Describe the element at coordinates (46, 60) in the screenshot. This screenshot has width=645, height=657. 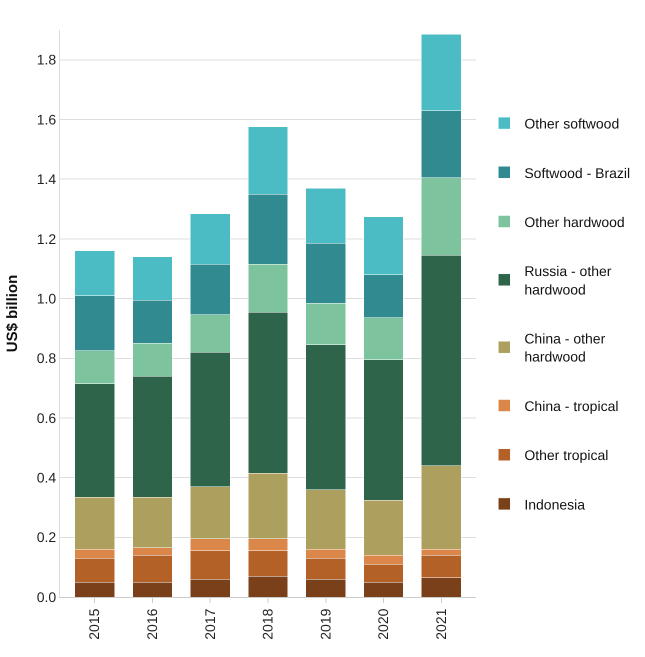
I see `y-tick-label: 1.8` at that location.